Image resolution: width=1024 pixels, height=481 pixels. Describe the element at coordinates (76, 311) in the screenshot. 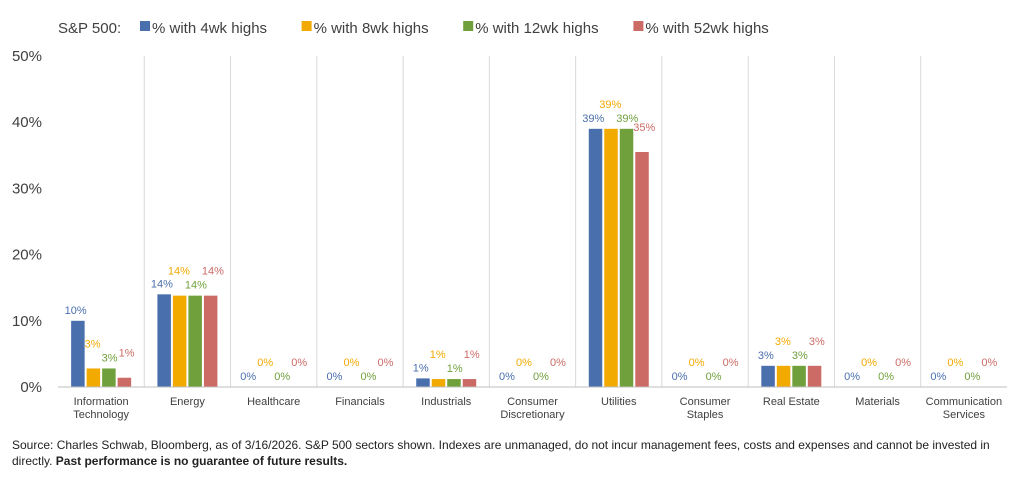

I see `data-label: 10%` at that location.